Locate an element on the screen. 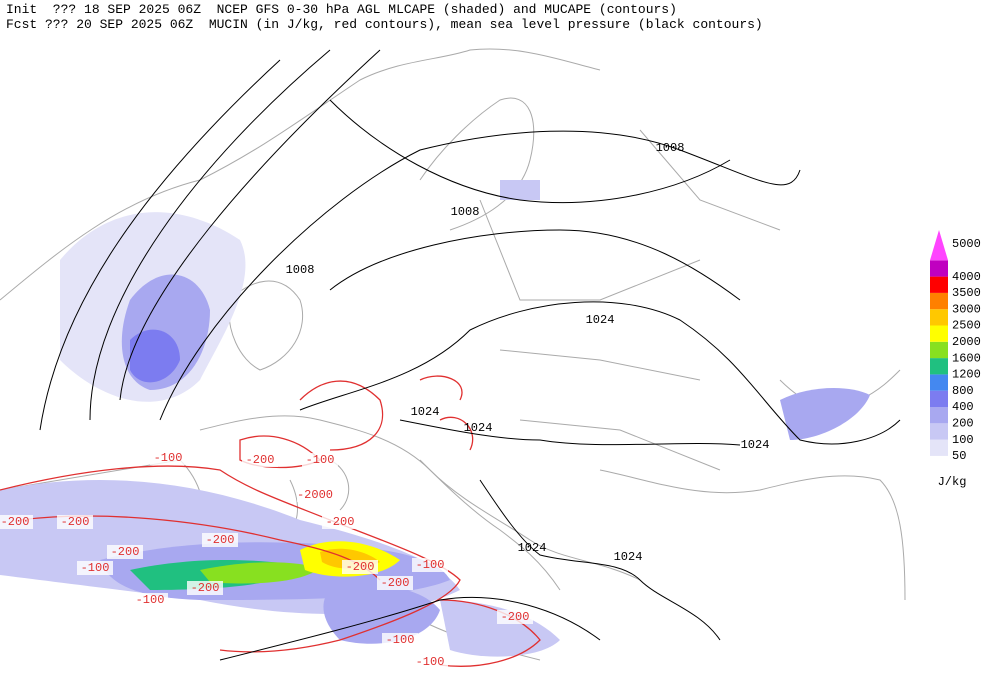 This screenshot has width=1000, height=680. legend-label: 2000 is located at coordinates (966, 342).